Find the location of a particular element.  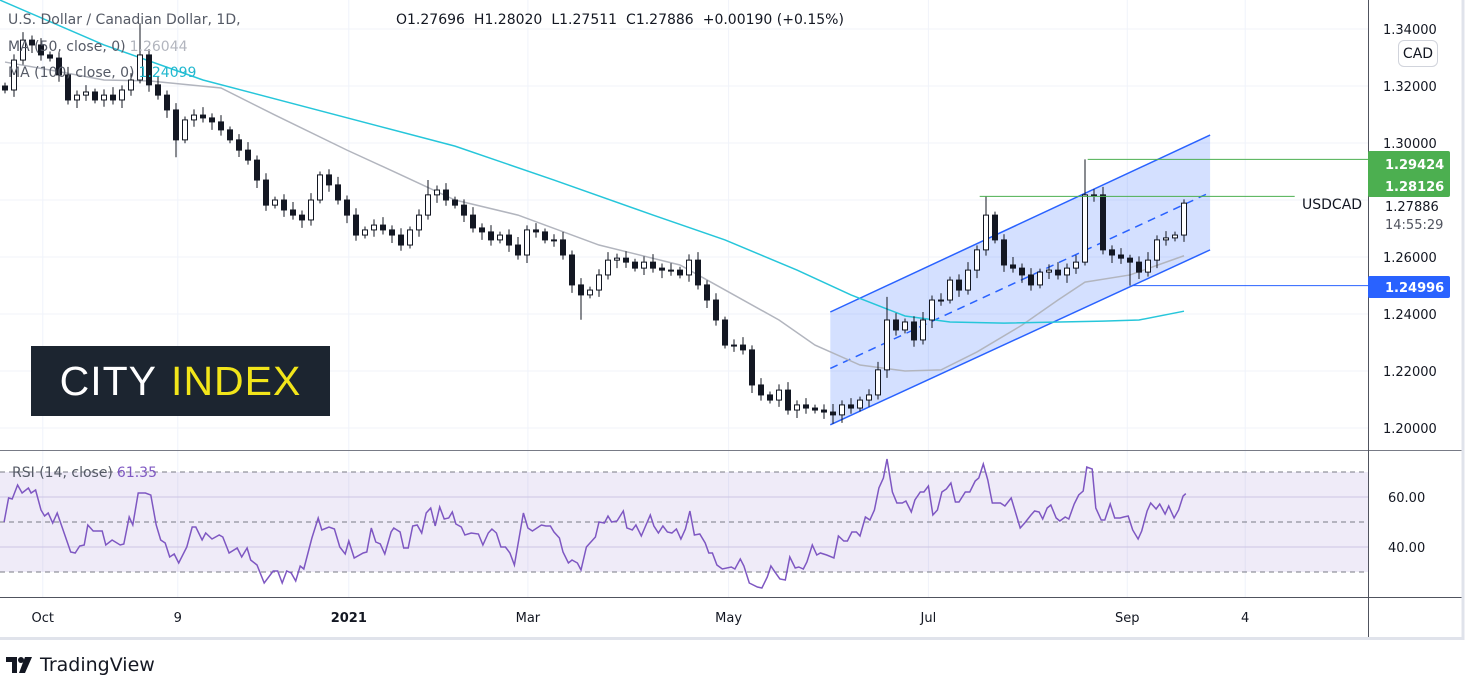

ma100-legend: MA (100, close, 0) 1.24099 is located at coordinates (104, 73).